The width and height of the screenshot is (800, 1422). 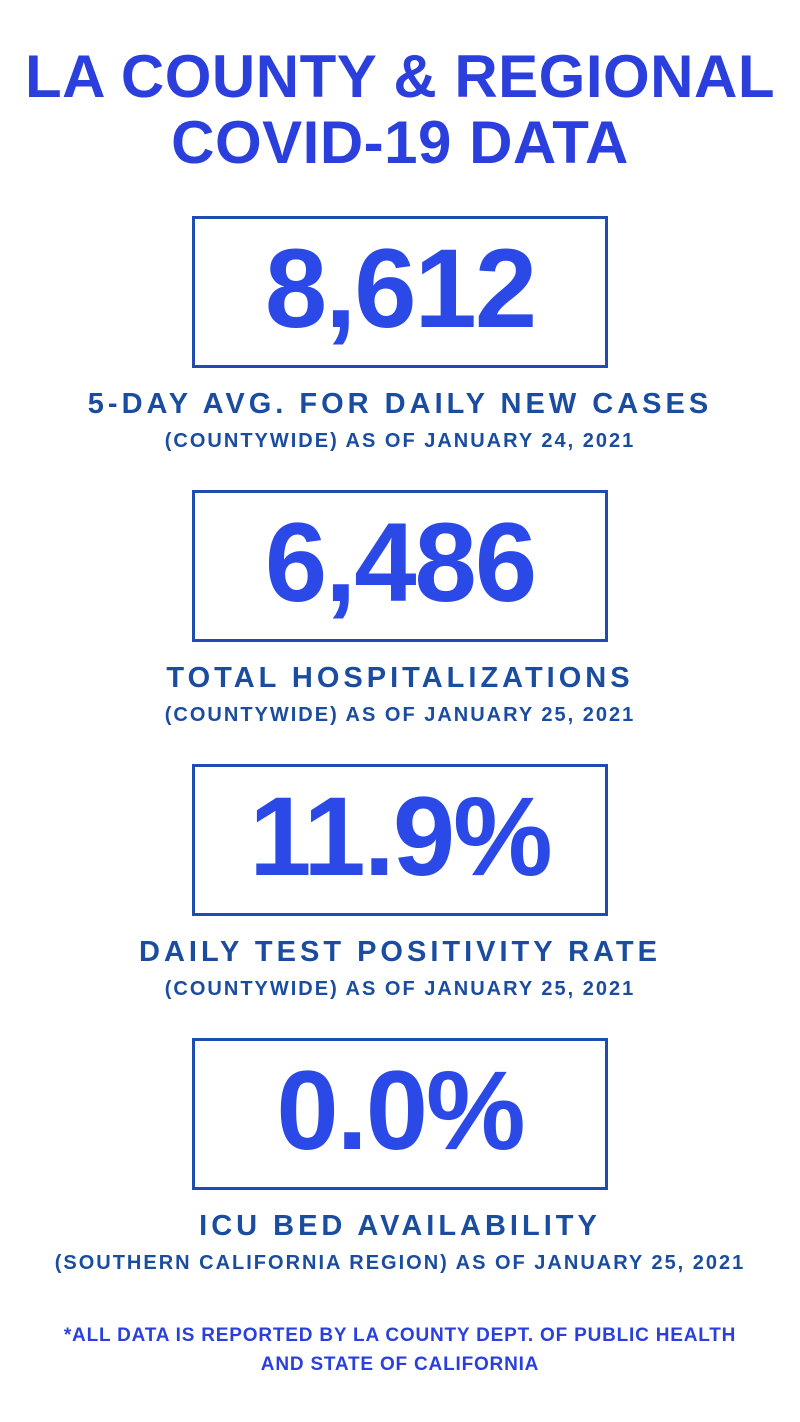 I want to click on page-title-line2: COVID-19 DATA, so click(x=400, y=142).